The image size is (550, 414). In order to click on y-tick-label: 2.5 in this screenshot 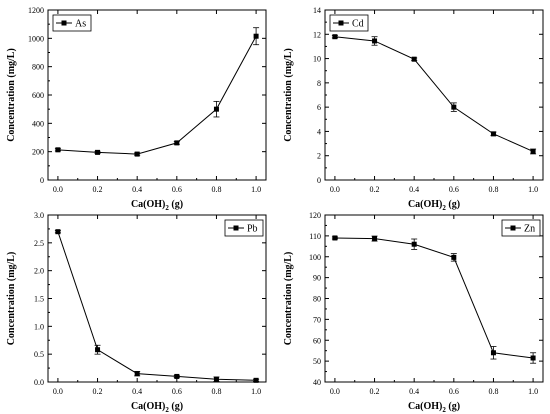, I will do `click(39, 243)`.